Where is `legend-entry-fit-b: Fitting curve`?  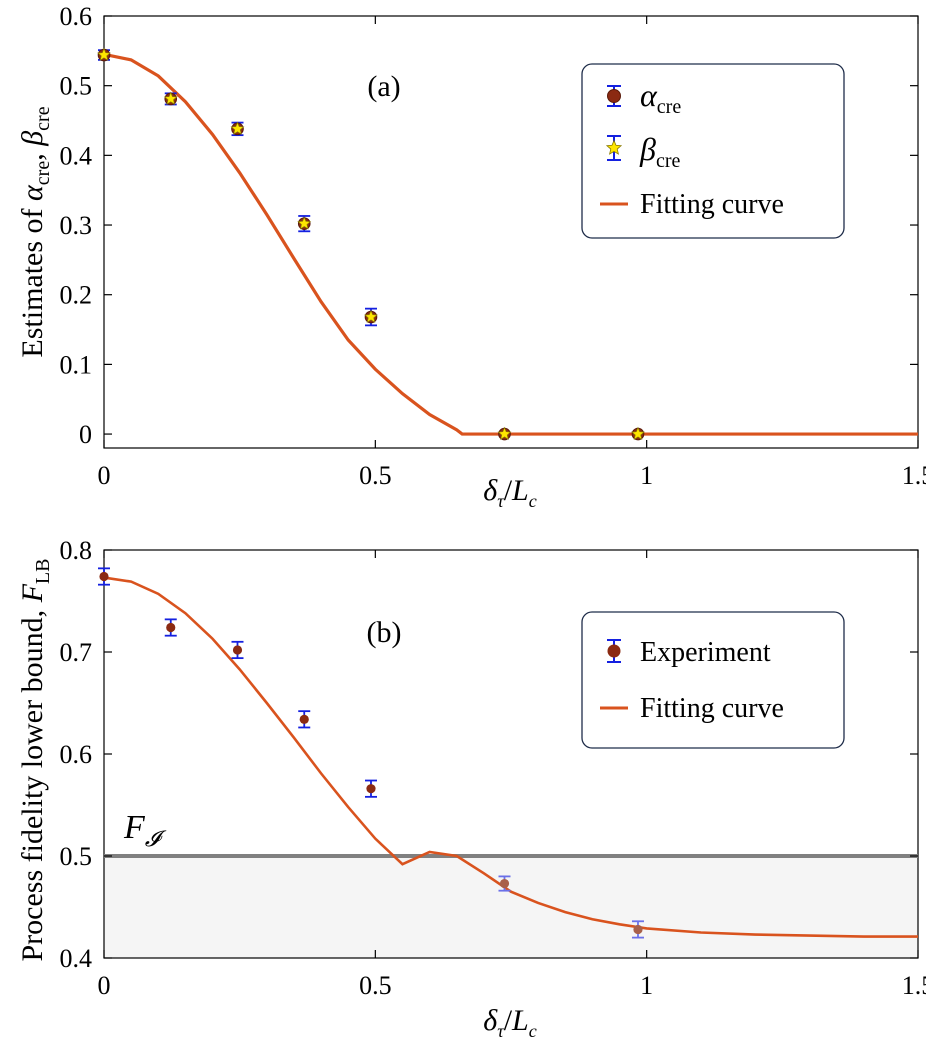
legend-entry-fit-b: Fitting curve is located at coordinates (692, 708).